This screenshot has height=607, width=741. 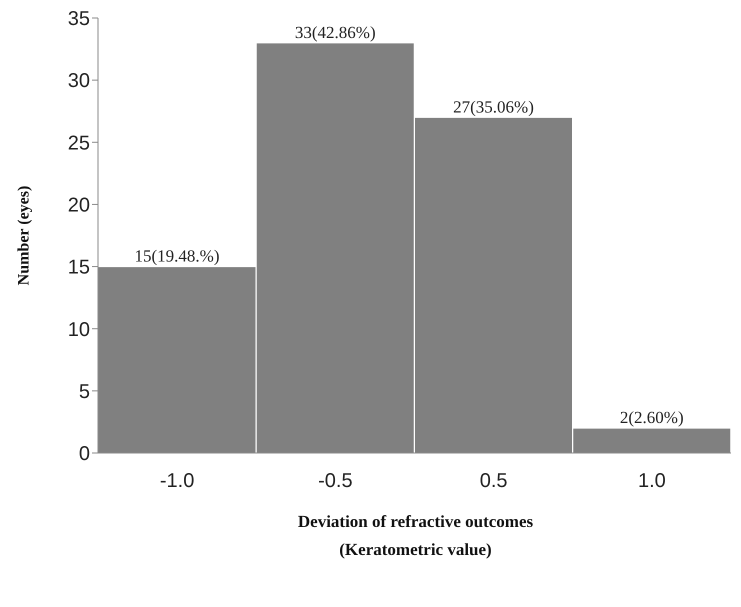 I want to click on x-tick-label: 1.0, so click(x=652, y=481).